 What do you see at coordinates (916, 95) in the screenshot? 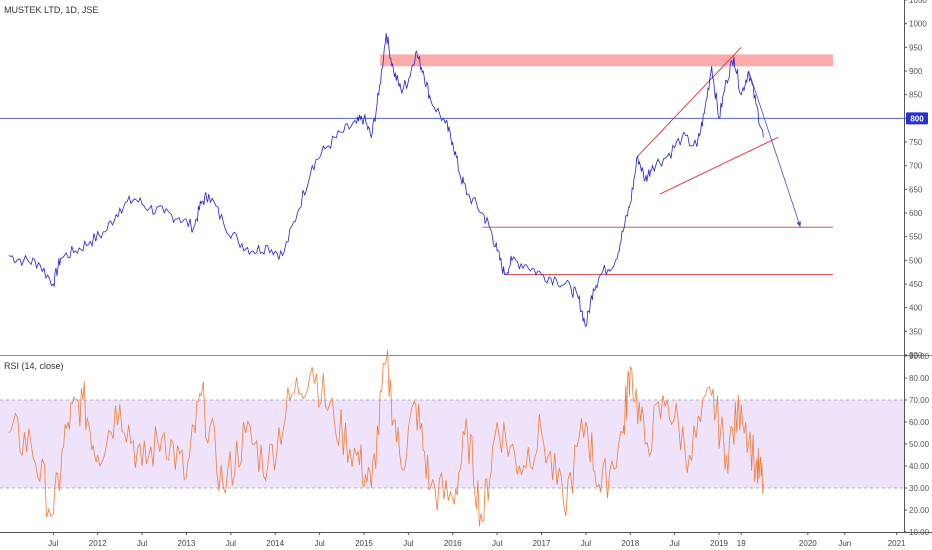
I see `price-tick-label-850: 850` at bounding box center [916, 95].